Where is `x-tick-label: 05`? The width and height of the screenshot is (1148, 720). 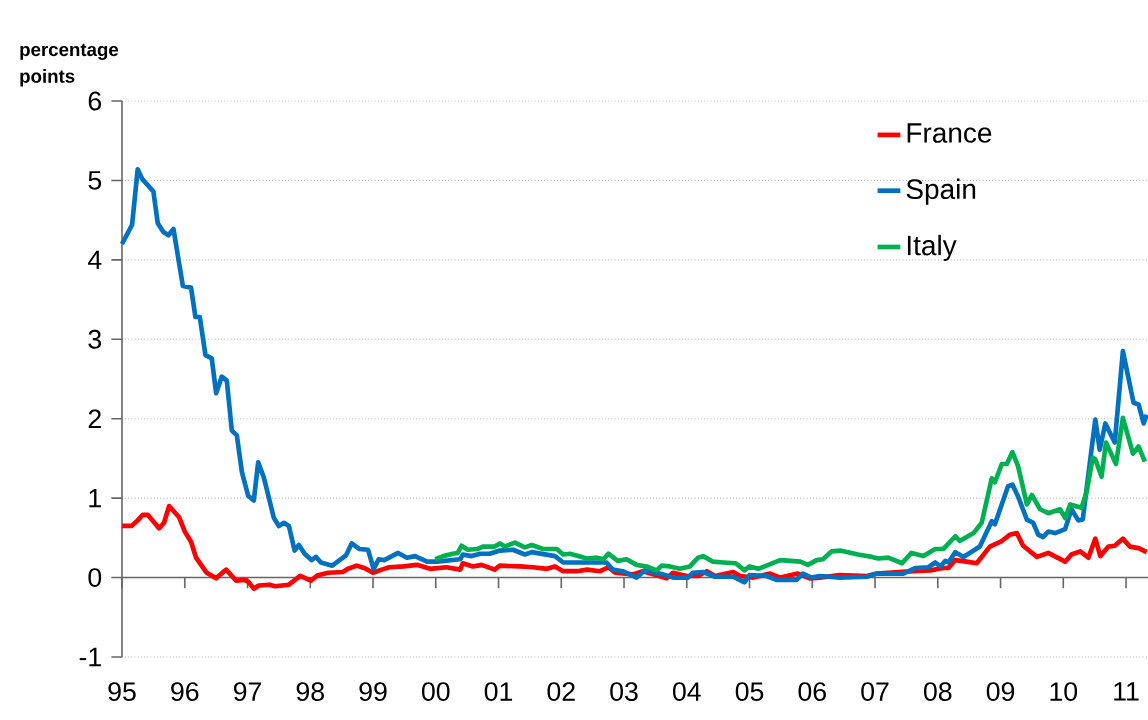 x-tick-label: 05 is located at coordinates (749, 692).